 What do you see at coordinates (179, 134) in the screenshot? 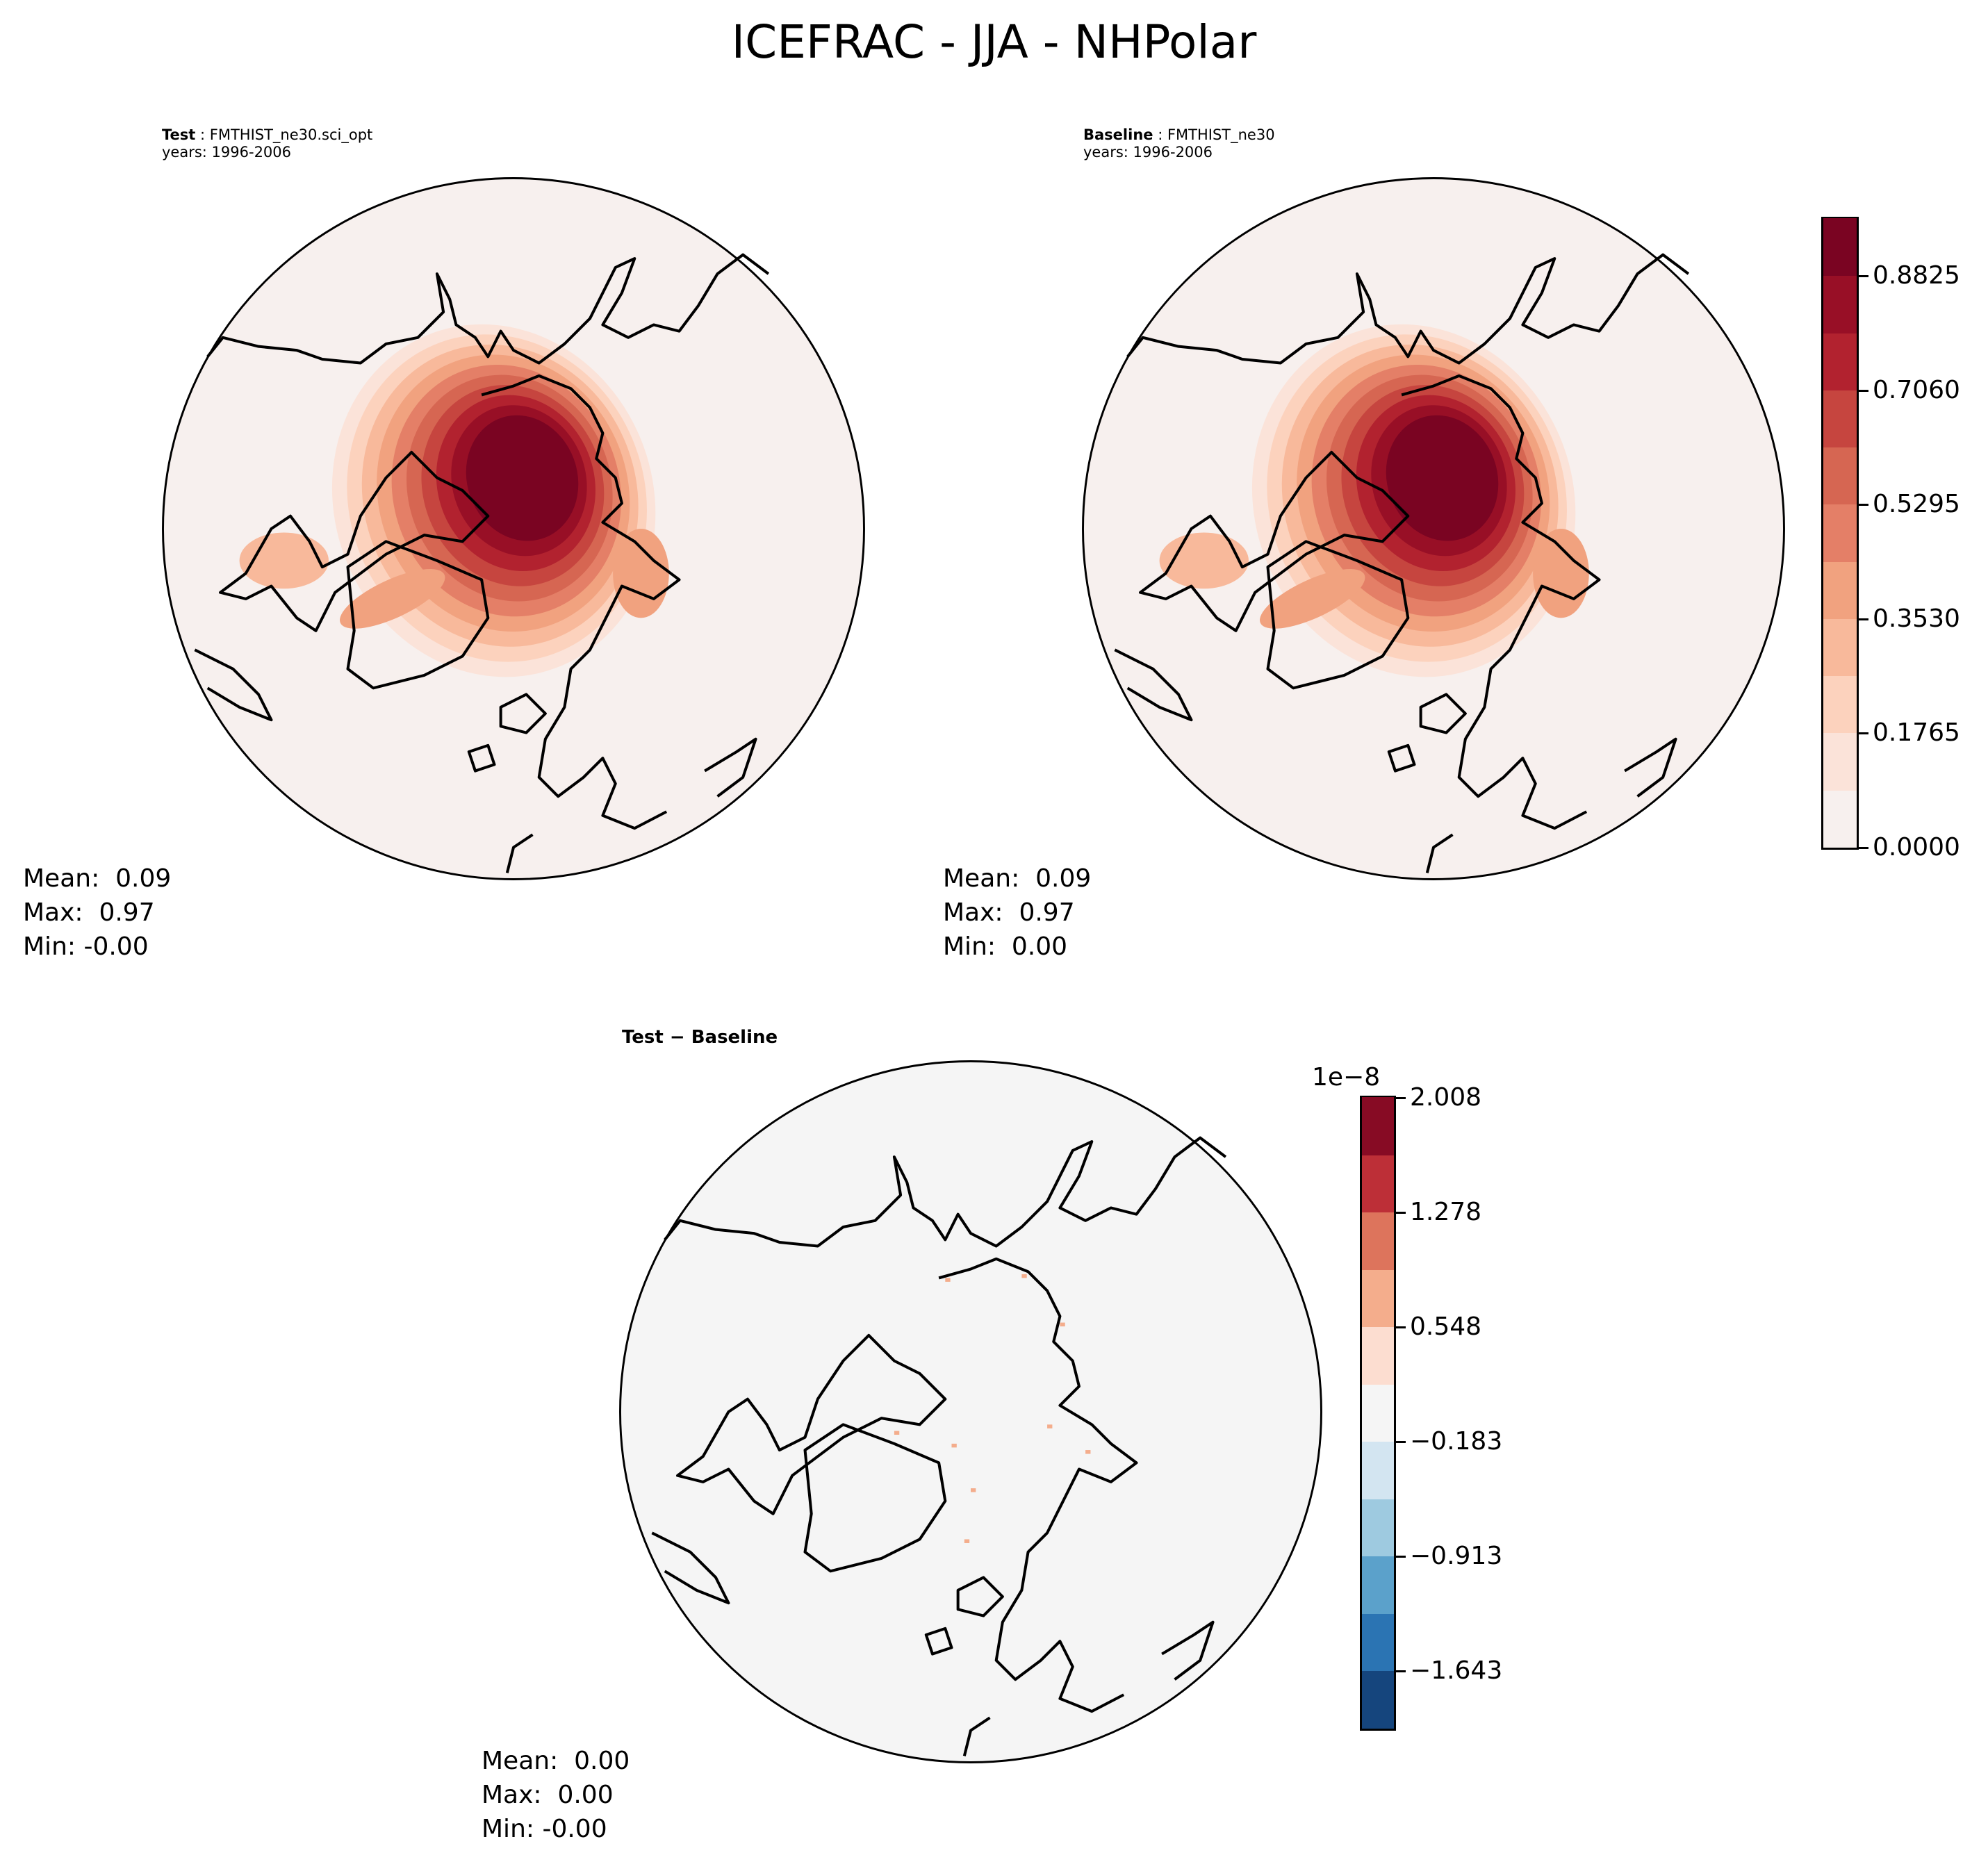
I see `test-label: Test` at bounding box center [179, 134].